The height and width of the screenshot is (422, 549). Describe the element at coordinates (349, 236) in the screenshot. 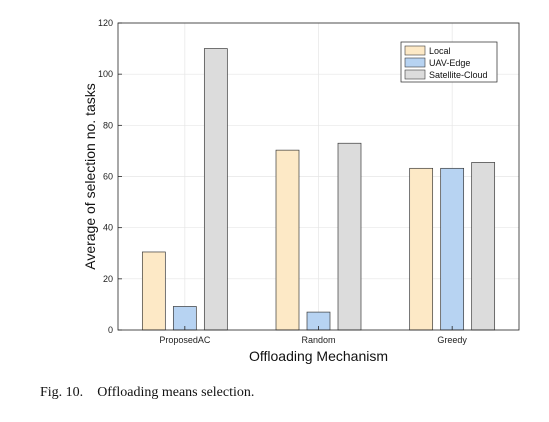

I see `bar-satellite-cloud-random` at that location.